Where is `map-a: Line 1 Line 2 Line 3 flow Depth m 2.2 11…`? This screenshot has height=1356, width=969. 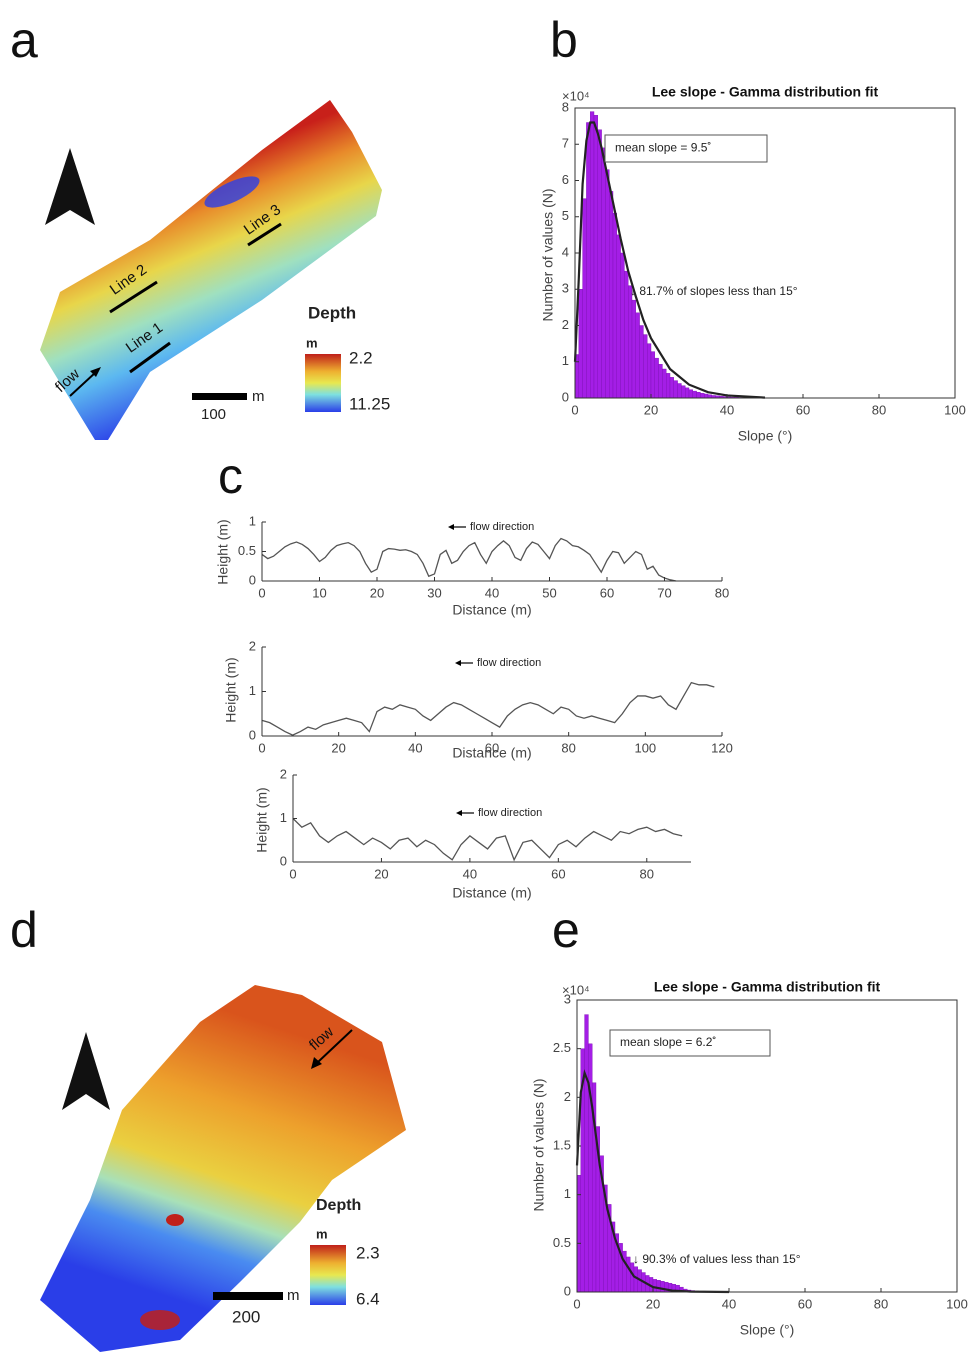 map-a: Line 1 Line 2 Line 3 flow Depth m 2.2 11… is located at coordinates (215, 270).